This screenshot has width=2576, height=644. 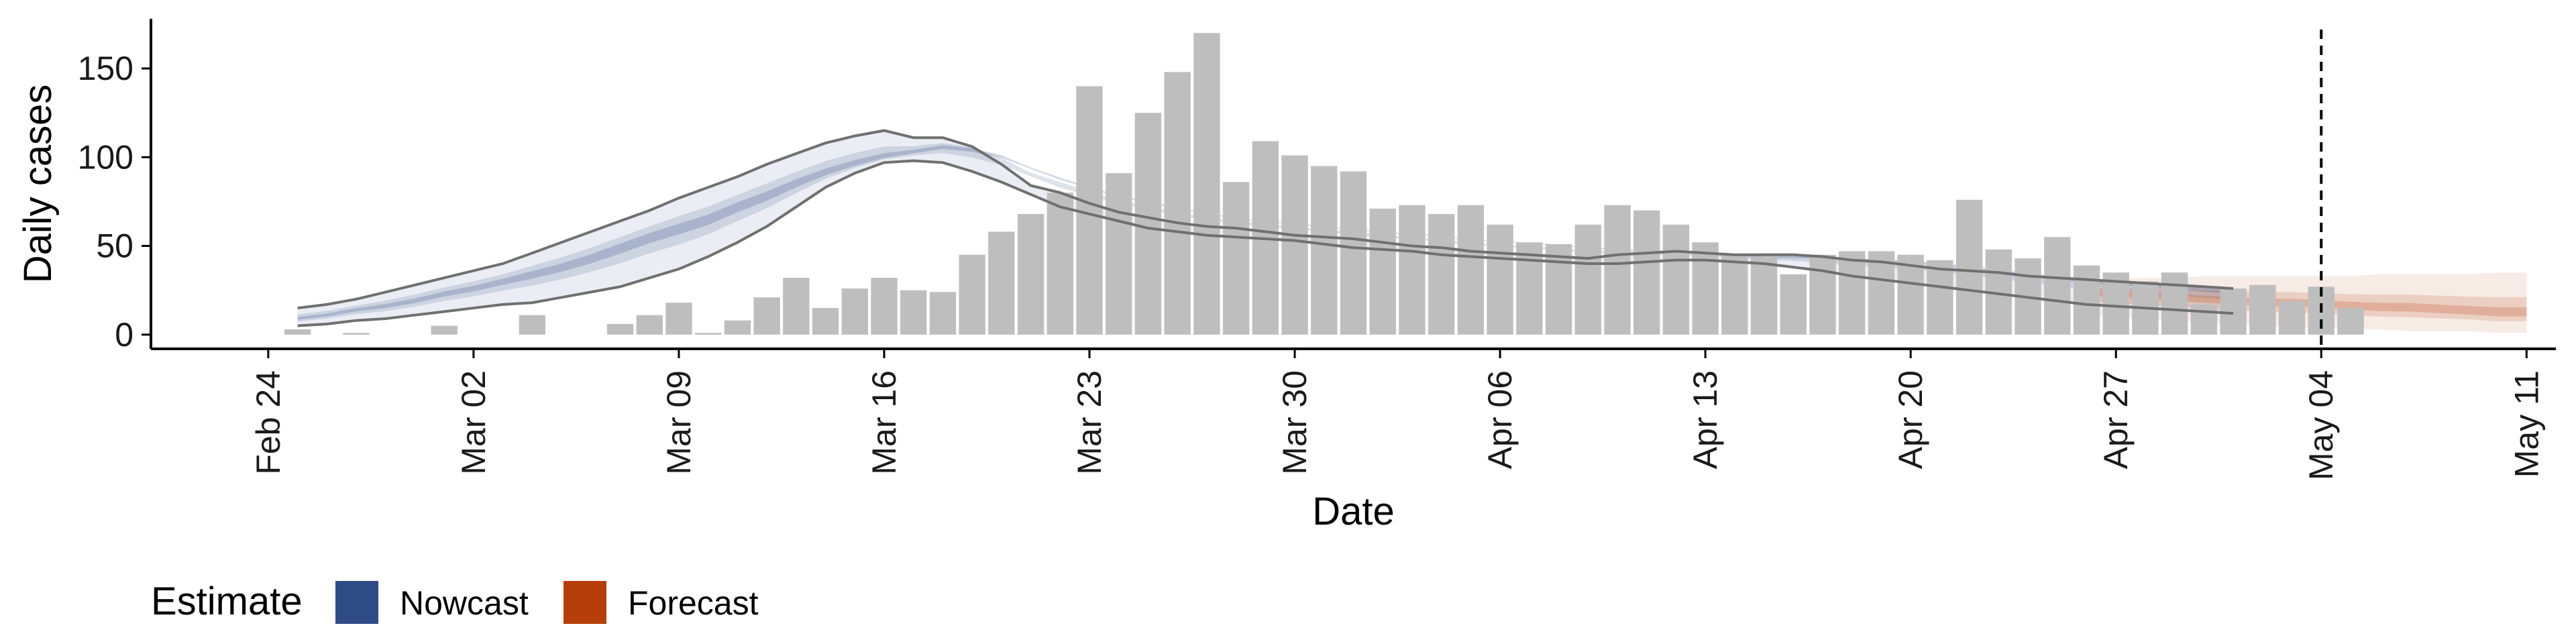 What do you see at coordinates (2526, 424) in the screenshot?
I see `x-tick-label: May 11` at bounding box center [2526, 424].